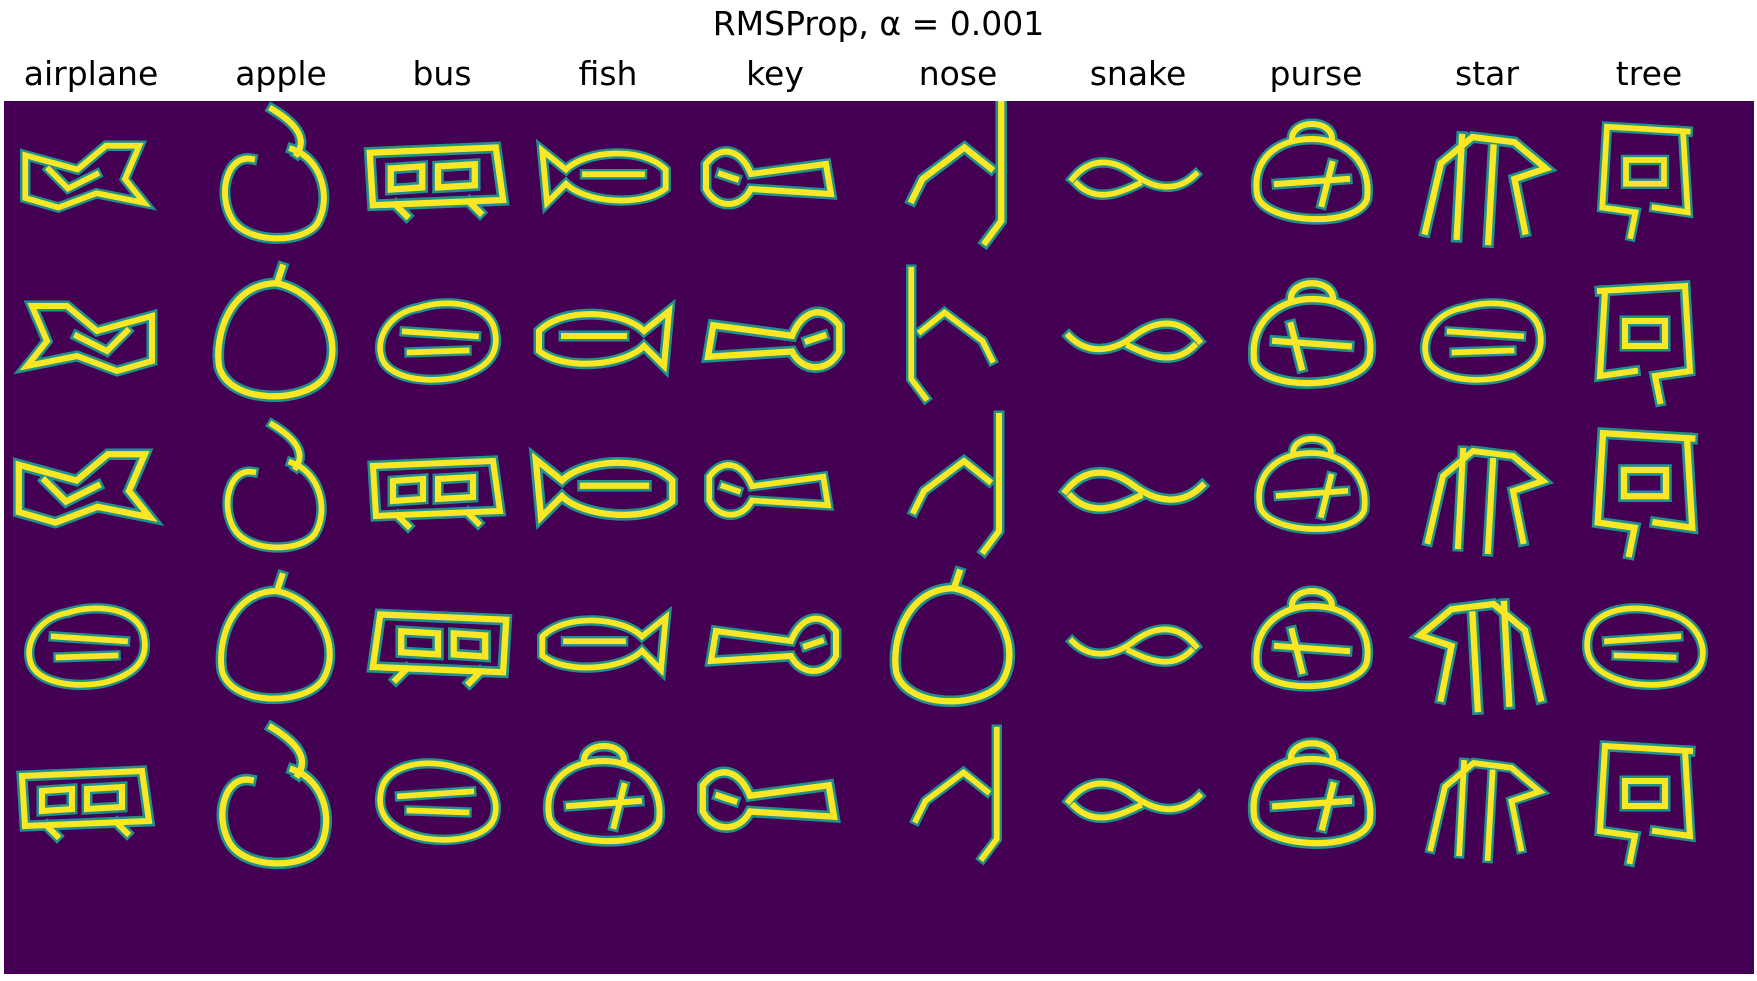  What do you see at coordinates (775, 73) in the screenshot?
I see `column-label-key: key` at bounding box center [775, 73].